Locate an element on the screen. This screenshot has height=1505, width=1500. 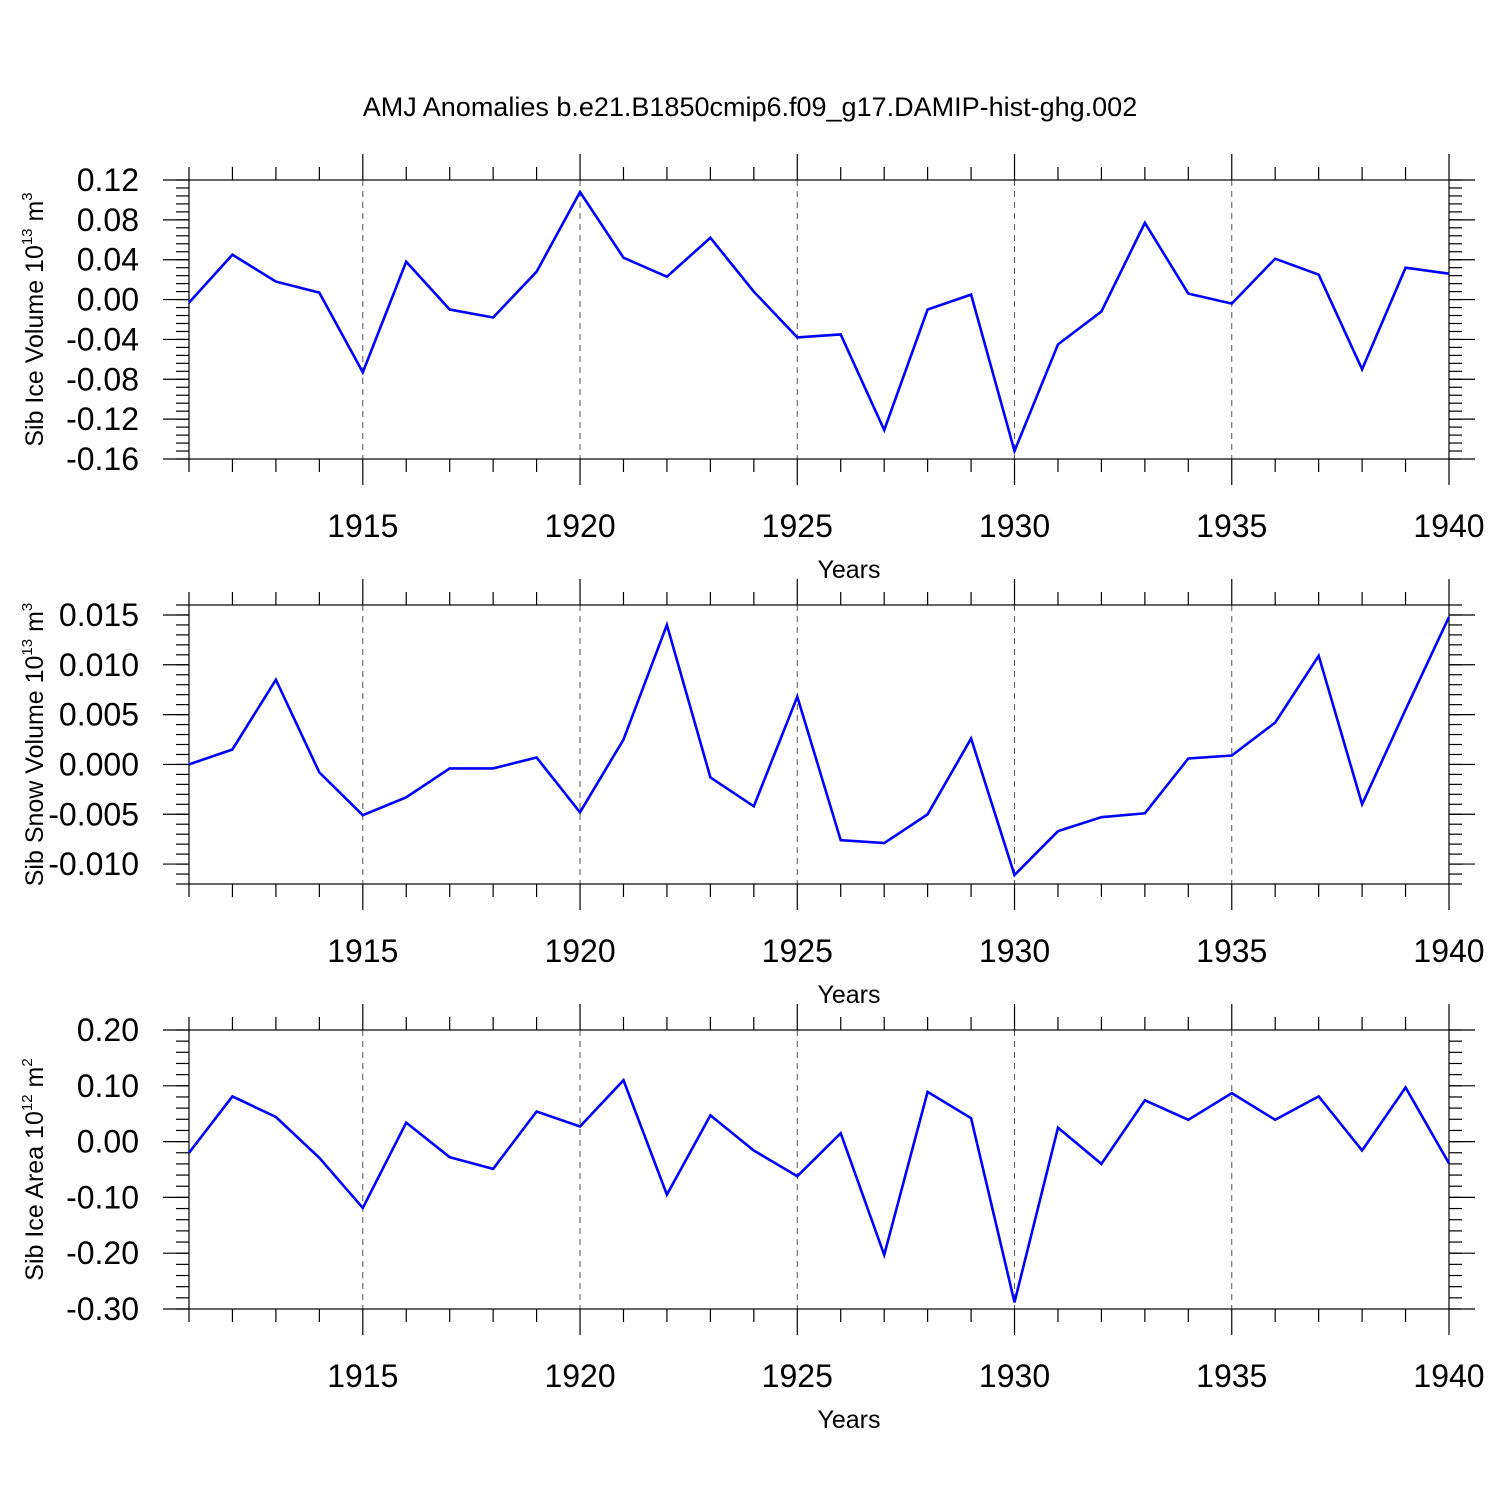
y-tick-label: -0.005 is located at coordinates (93, 814).